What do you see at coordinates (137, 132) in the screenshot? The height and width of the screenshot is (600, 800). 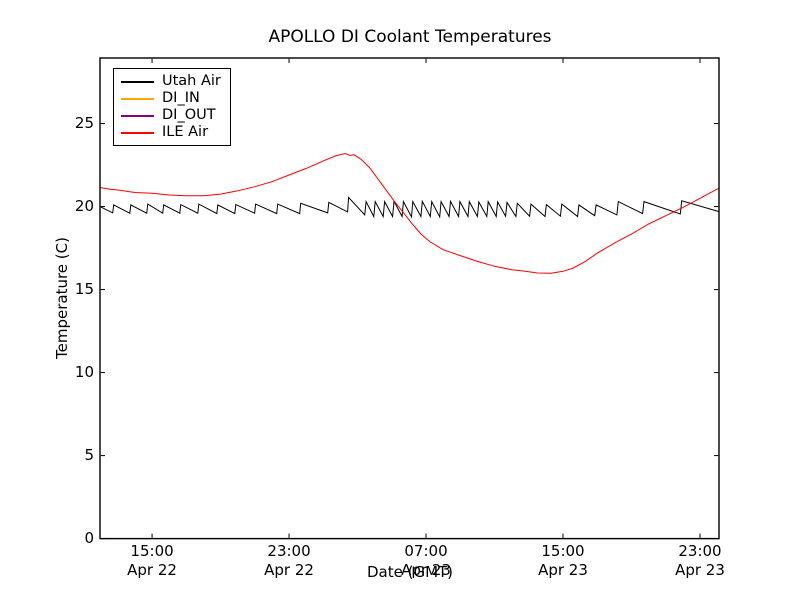 I see `ile-air-line-swatch` at bounding box center [137, 132].